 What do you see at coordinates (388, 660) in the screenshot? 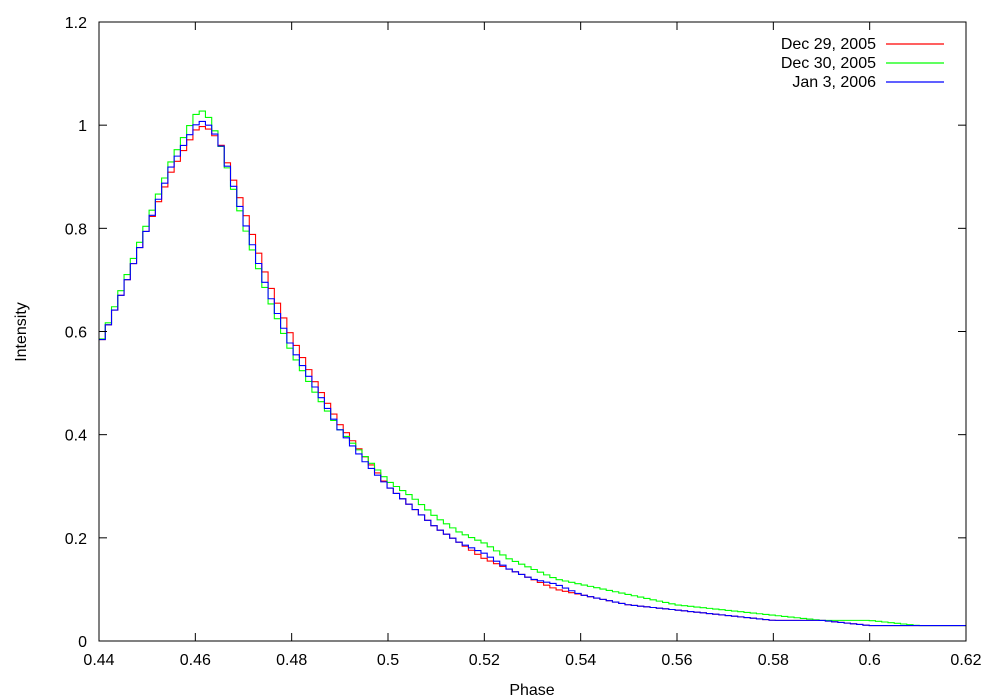
I see `x-tick-label: 0.5` at bounding box center [388, 660].